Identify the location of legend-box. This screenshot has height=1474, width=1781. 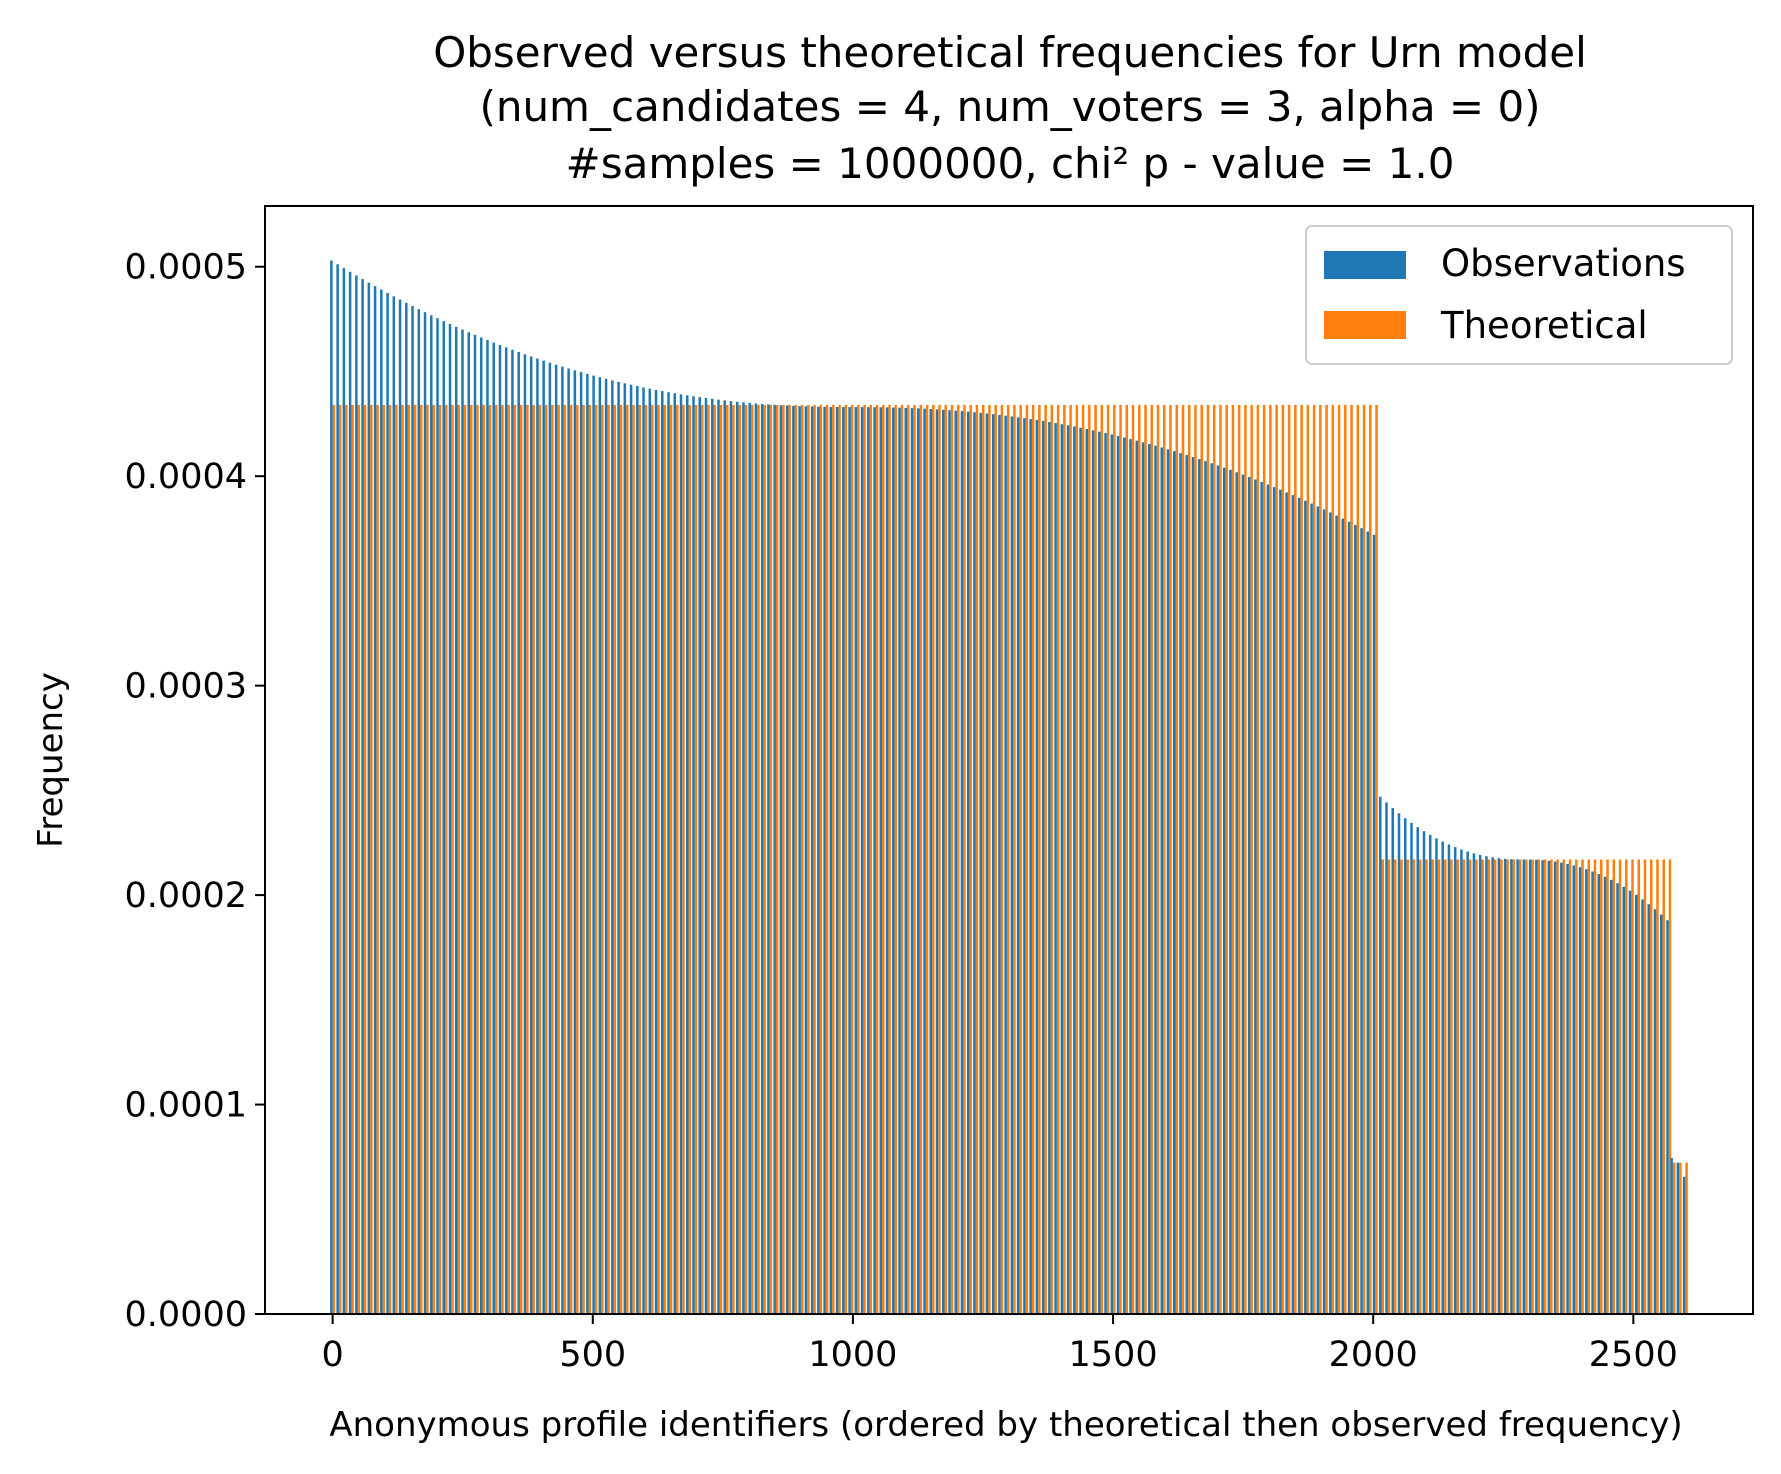
(1519, 295).